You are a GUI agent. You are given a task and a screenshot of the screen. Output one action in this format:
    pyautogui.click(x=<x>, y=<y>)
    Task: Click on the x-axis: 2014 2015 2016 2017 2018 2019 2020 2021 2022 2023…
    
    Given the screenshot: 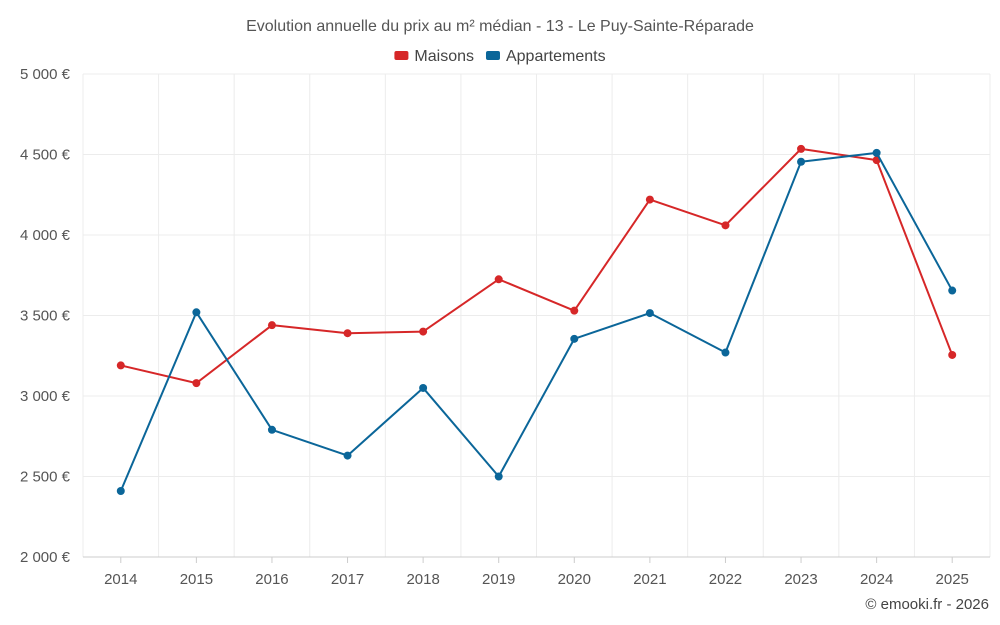 What is the action you would take?
    pyautogui.click(x=536, y=572)
    